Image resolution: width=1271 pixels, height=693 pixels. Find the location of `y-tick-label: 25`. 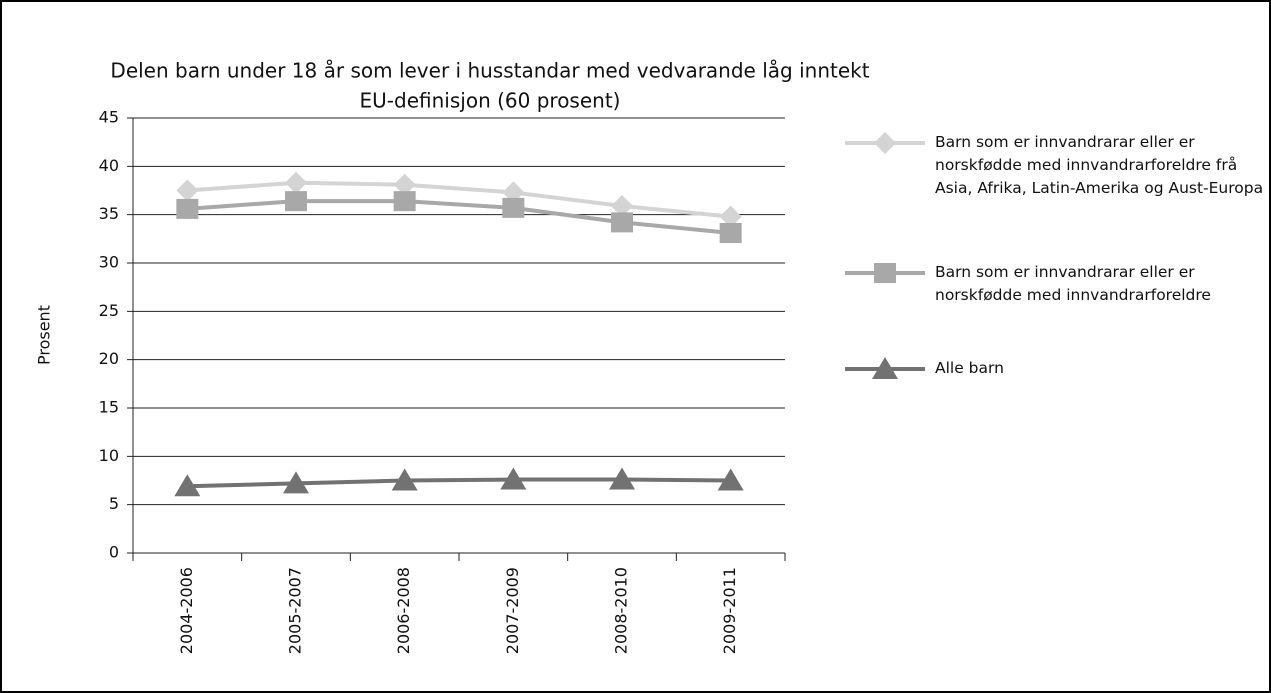

y-tick-label: 25 is located at coordinates (109, 310).